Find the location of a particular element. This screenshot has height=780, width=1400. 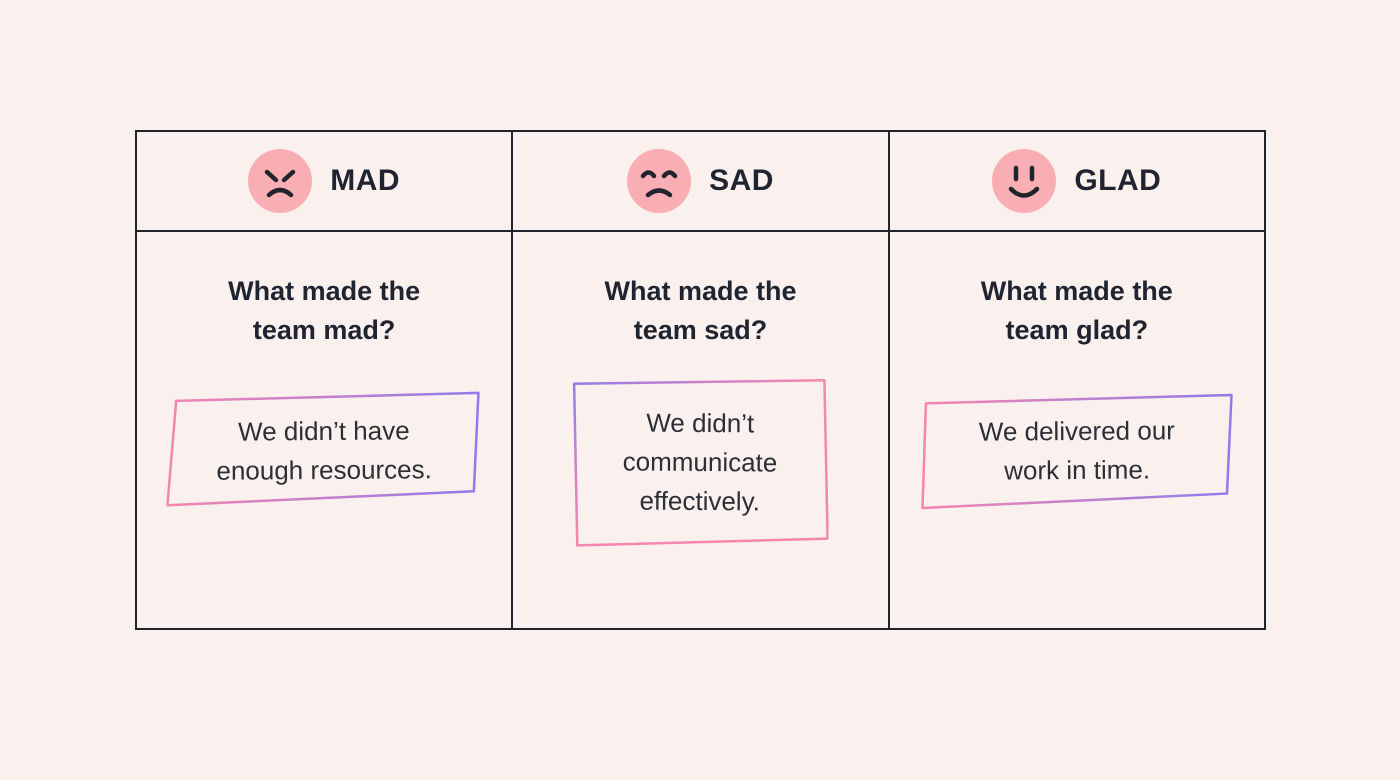

column-label: MAD is located at coordinates (365, 180).